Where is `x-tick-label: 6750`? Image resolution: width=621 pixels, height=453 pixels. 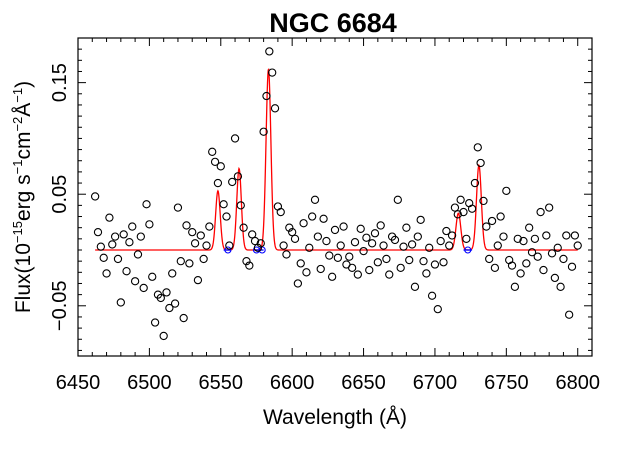 x-tick-label: 6750 is located at coordinates (506, 383).